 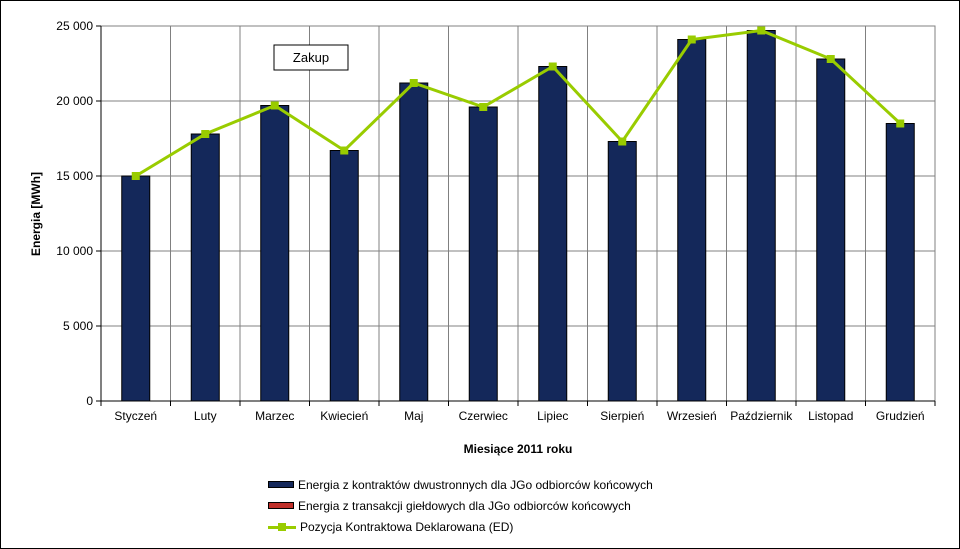 What do you see at coordinates (413, 416) in the screenshot?
I see `x-tick-label: Maj` at bounding box center [413, 416].